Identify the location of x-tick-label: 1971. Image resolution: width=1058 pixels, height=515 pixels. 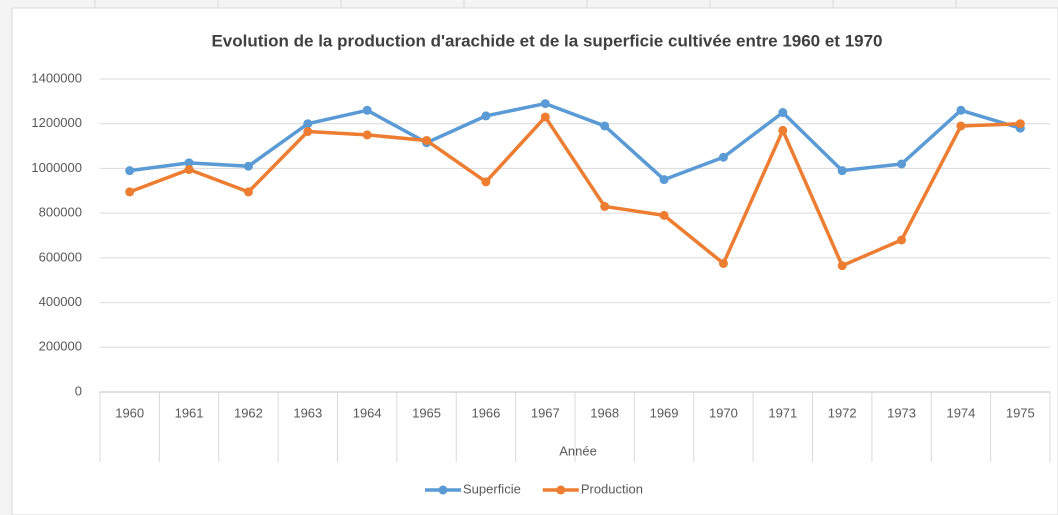
(782, 412).